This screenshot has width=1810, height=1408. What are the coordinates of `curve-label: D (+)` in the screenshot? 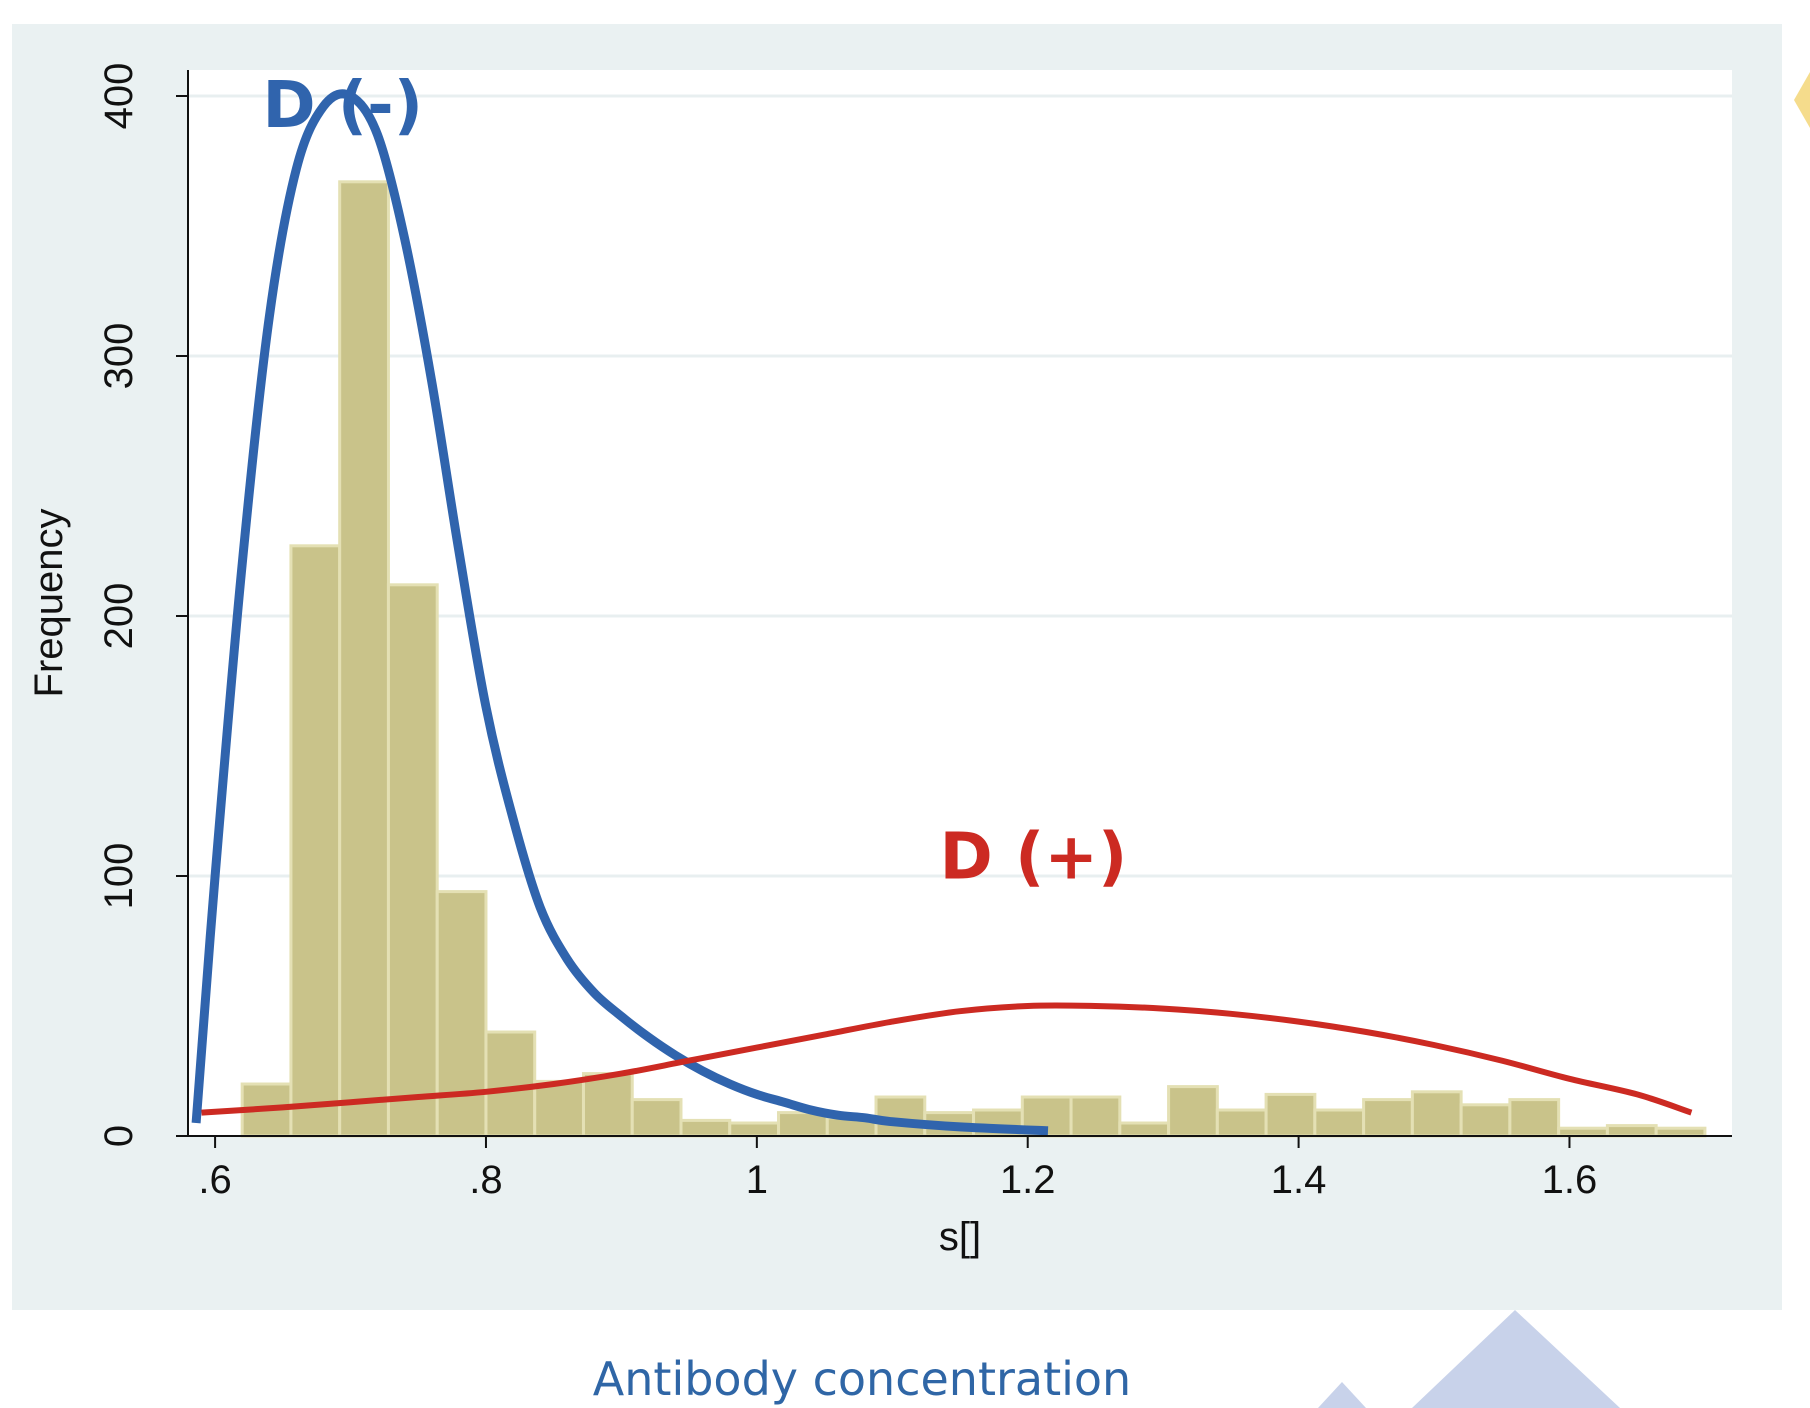 It's located at (1034, 858).